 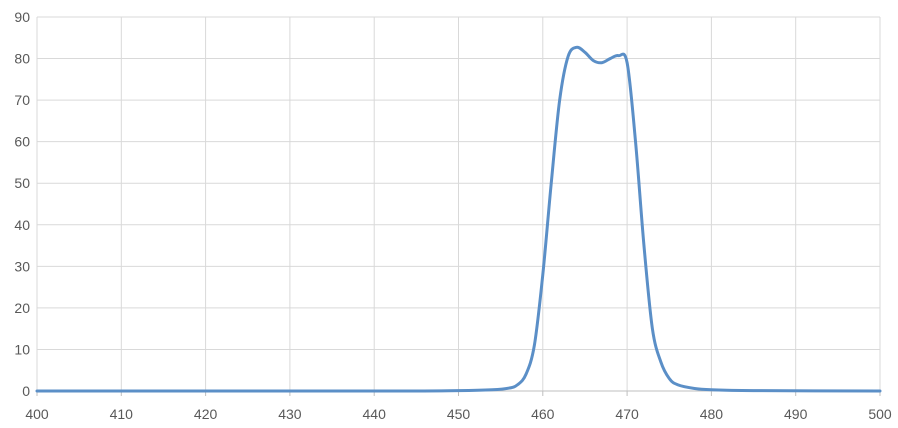 I want to click on x-tick-label: 450, so click(x=459, y=414).